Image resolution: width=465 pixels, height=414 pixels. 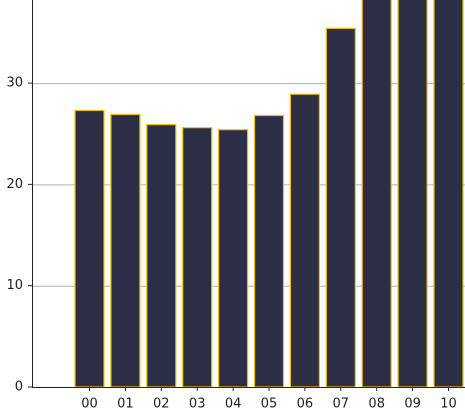 What do you see at coordinates (14, 83) in the screenshot?
I see `y-tick-label: 30` at bounding box center [14, 83].